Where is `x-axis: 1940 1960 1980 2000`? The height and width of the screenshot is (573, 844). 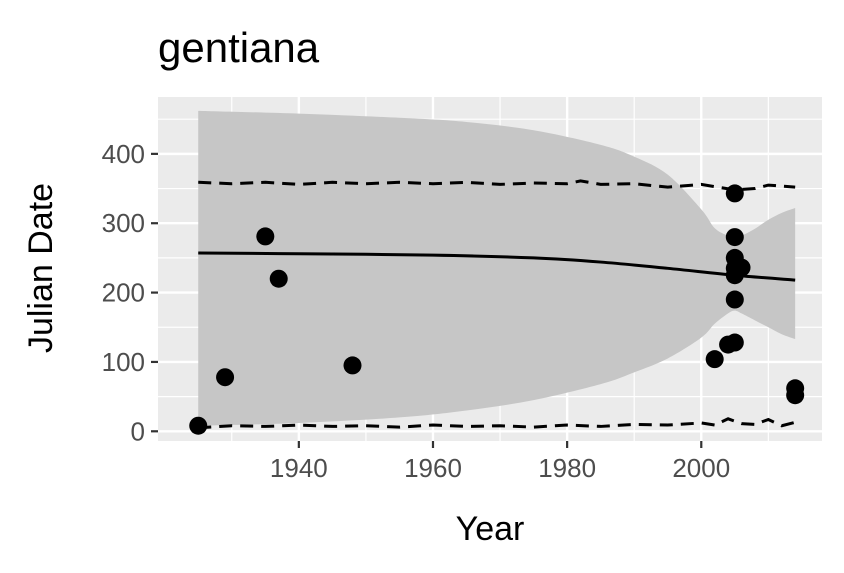
x-axis: 1940 1960 1980 2000 is located at coordinates (500, 462).